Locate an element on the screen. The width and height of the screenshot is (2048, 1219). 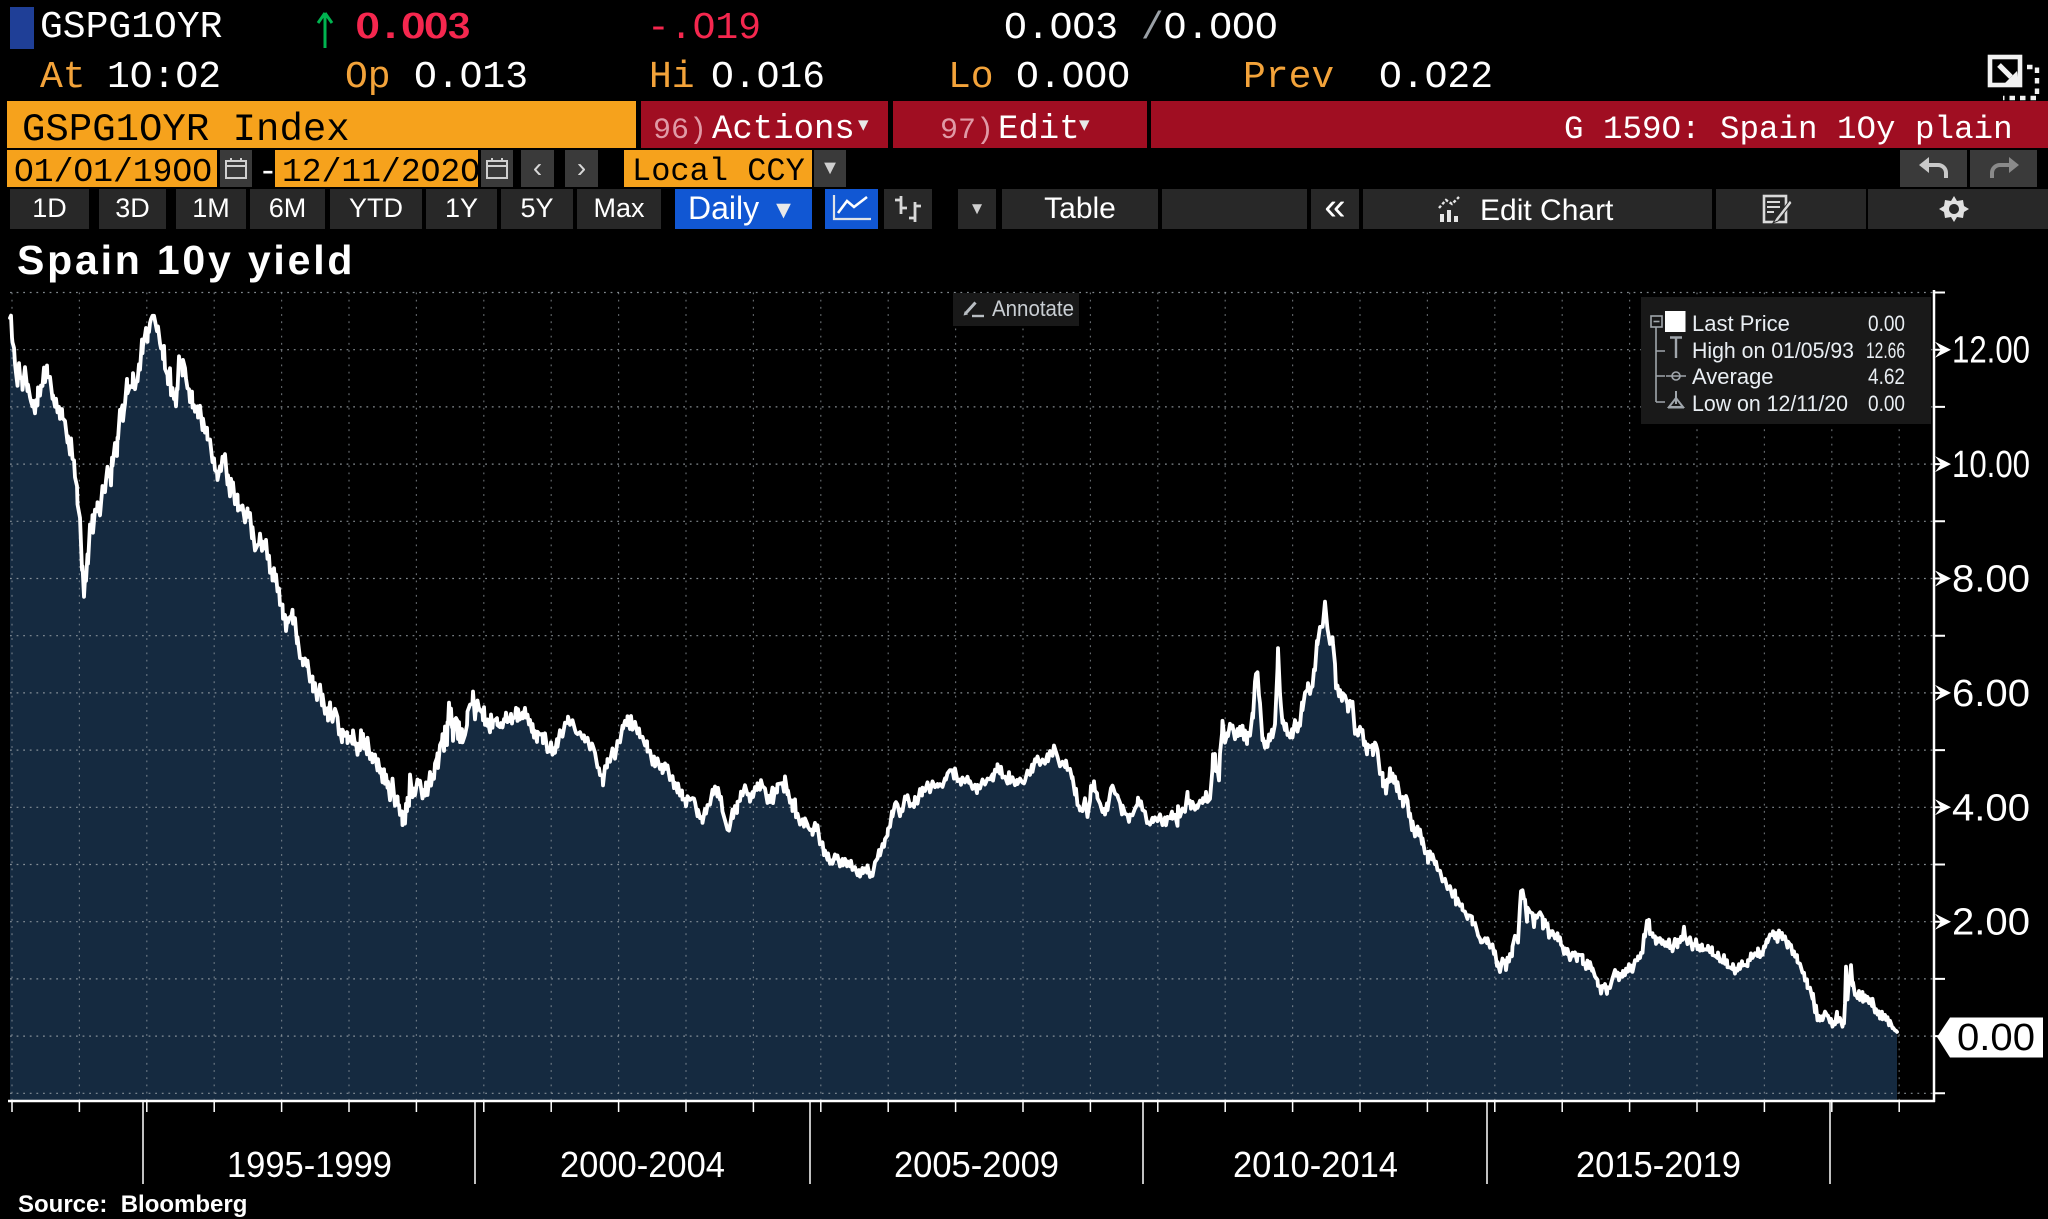
svg-text: 2005-2009 is located at coordinates (976, 1164).